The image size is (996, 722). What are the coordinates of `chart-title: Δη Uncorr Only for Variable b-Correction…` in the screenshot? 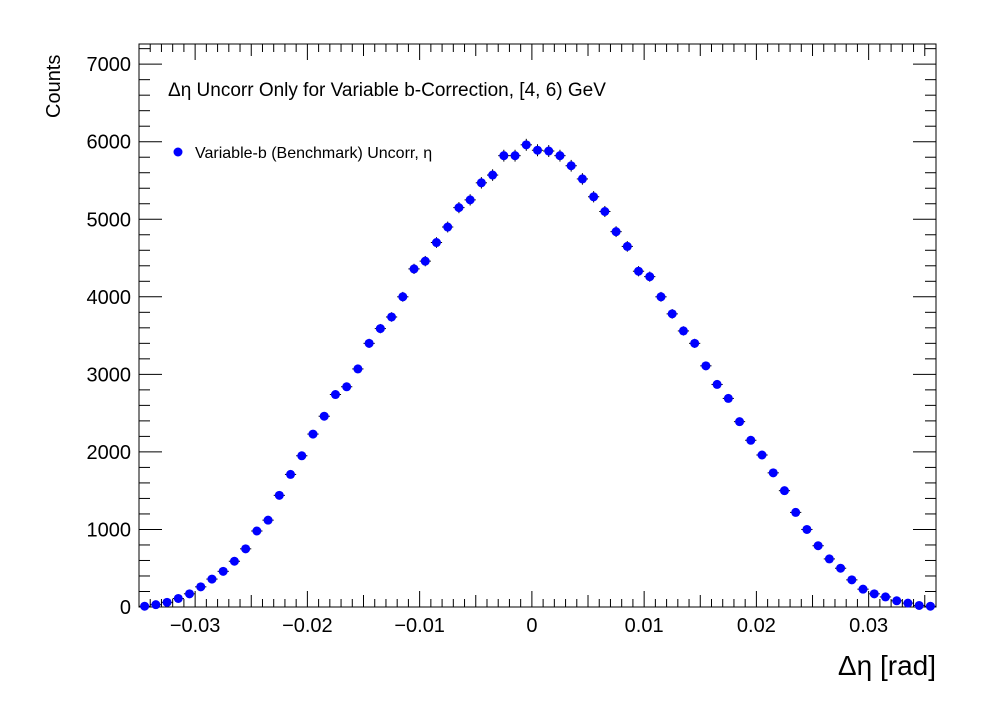 It's located at (387, 90).